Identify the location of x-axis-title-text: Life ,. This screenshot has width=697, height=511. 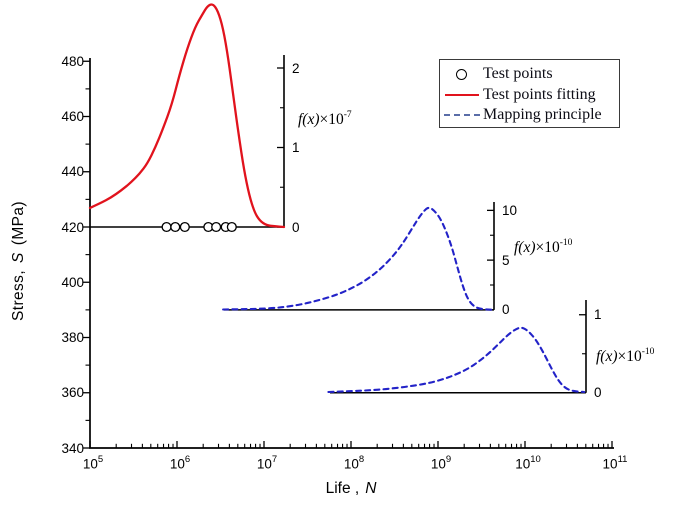
(342, 488).